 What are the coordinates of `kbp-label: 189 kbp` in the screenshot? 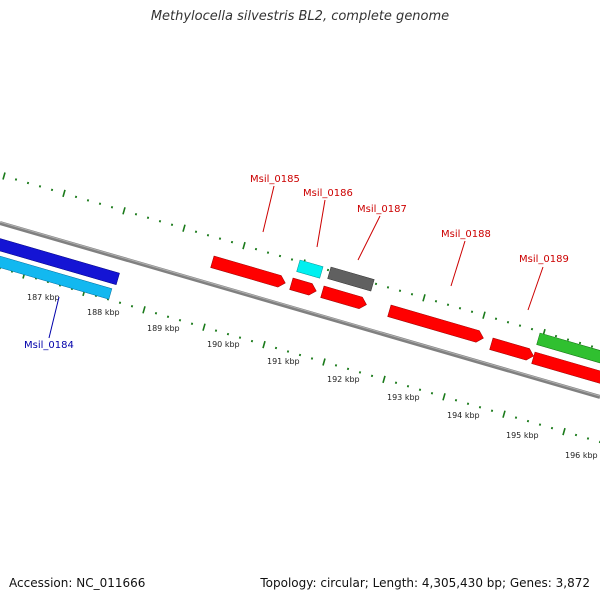 It's located at (163, 328).